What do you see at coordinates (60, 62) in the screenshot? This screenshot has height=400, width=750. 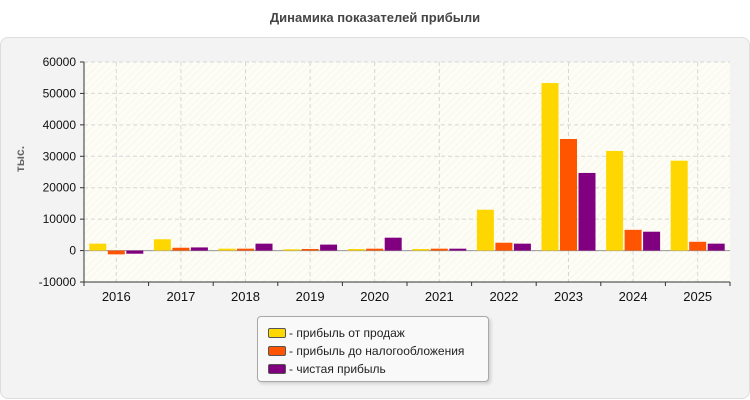 I see `y-tick-label: 60000` at bounding box center [60, 62].